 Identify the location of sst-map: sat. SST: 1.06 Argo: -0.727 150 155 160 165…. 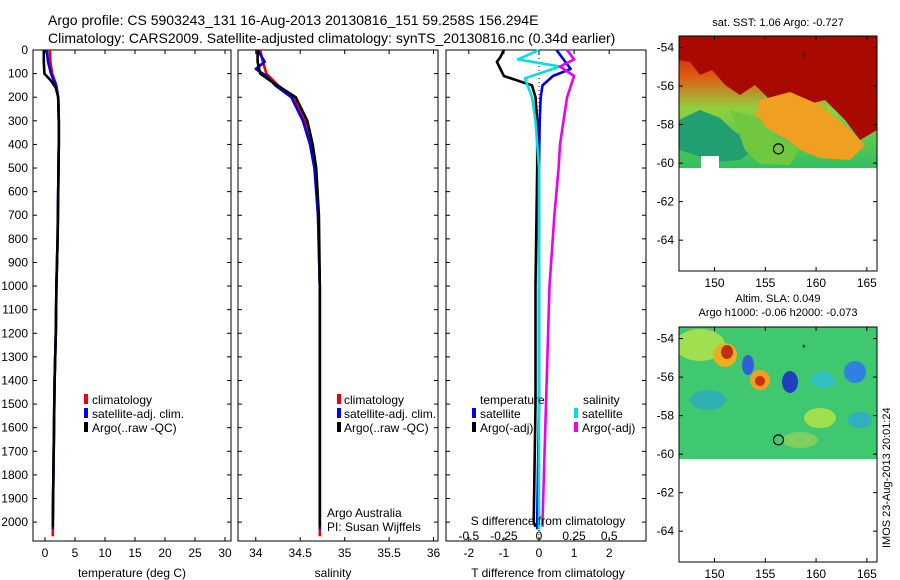
(767, 153).